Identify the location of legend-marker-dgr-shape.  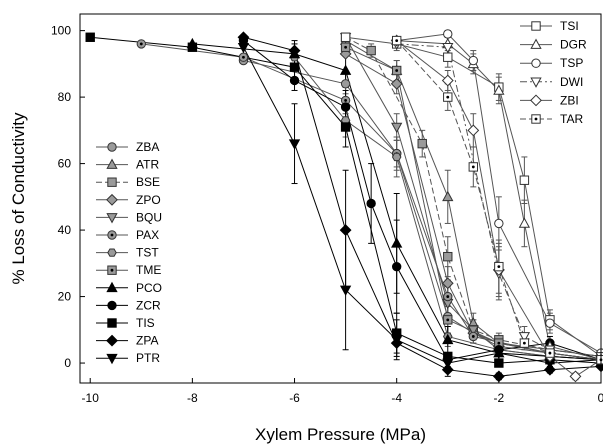
(536, 43).